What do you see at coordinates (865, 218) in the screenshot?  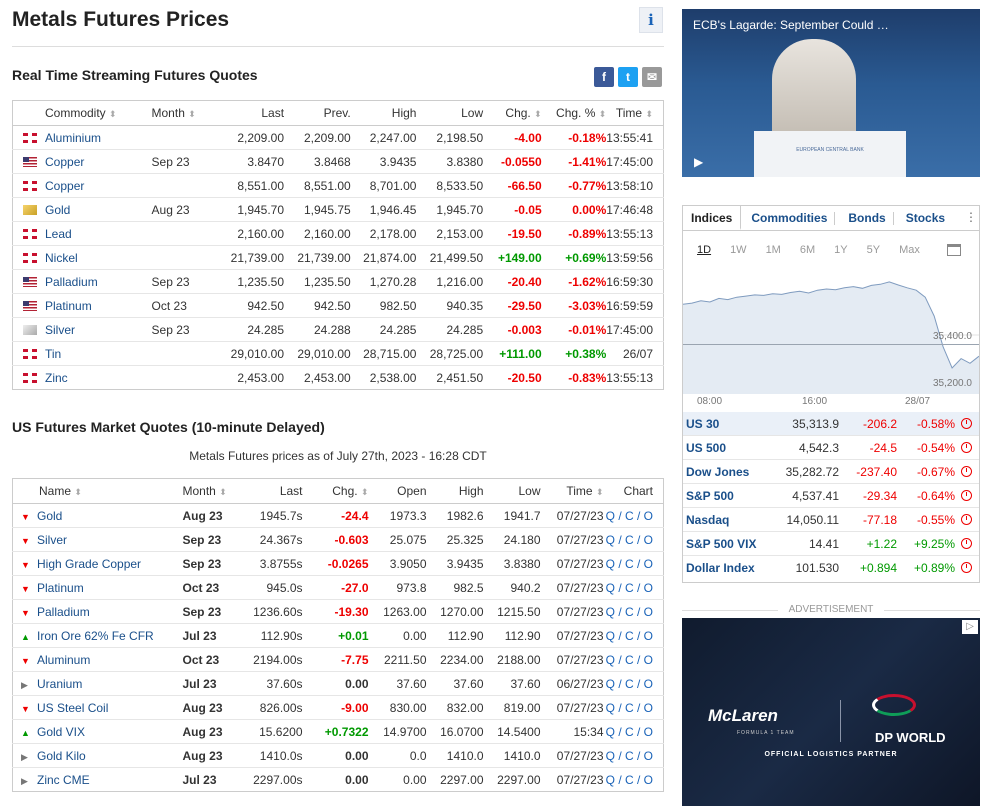 I see `tab-bonds: Bonds` at bounding box center [865, 218].